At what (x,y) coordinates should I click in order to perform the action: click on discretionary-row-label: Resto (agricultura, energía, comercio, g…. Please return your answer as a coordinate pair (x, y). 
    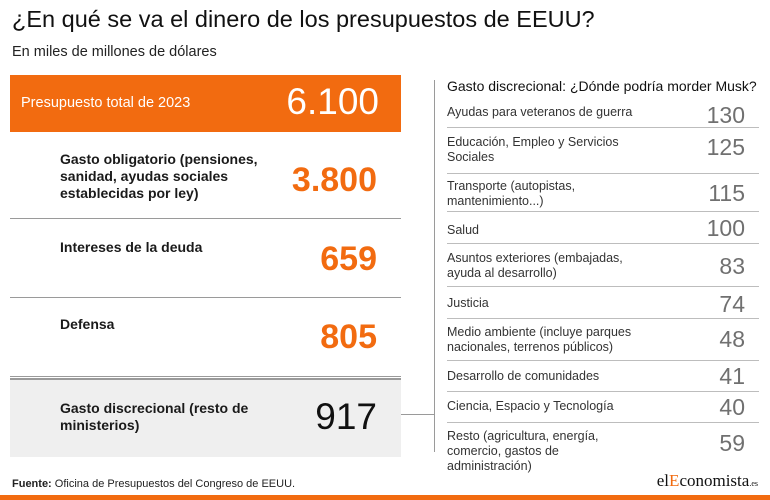
    Looking at the image, I should click on (523, 451).